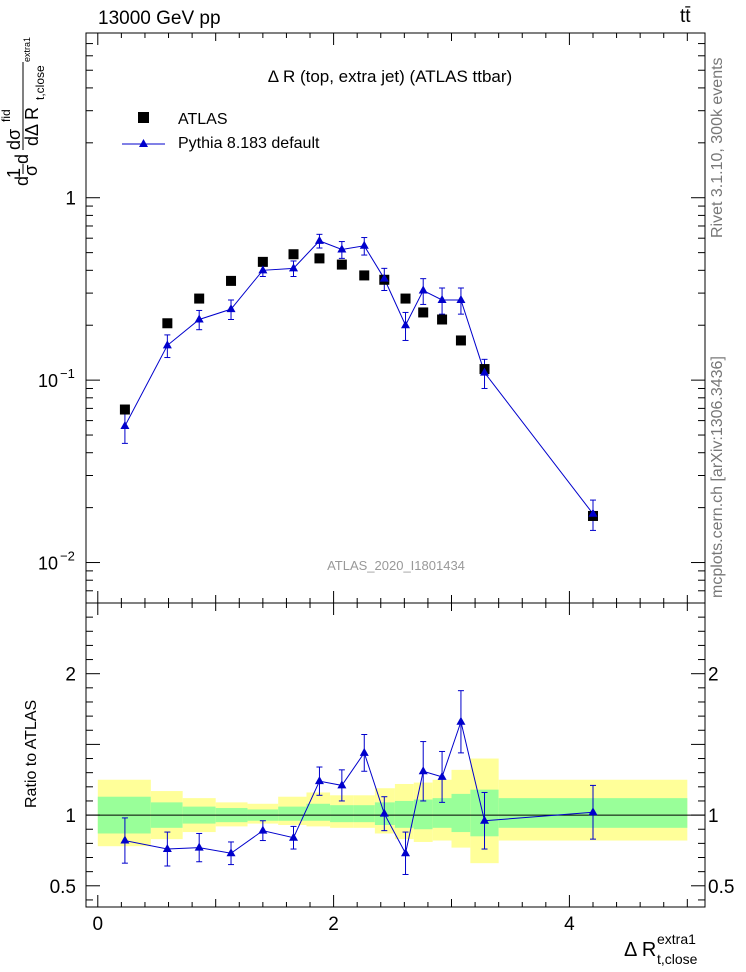  What do you see at coordinates (31, 754) in the screenshot?
I see `ratio-y-axis-label: Ratio to ATLAS` at bounding box center [31, 754].